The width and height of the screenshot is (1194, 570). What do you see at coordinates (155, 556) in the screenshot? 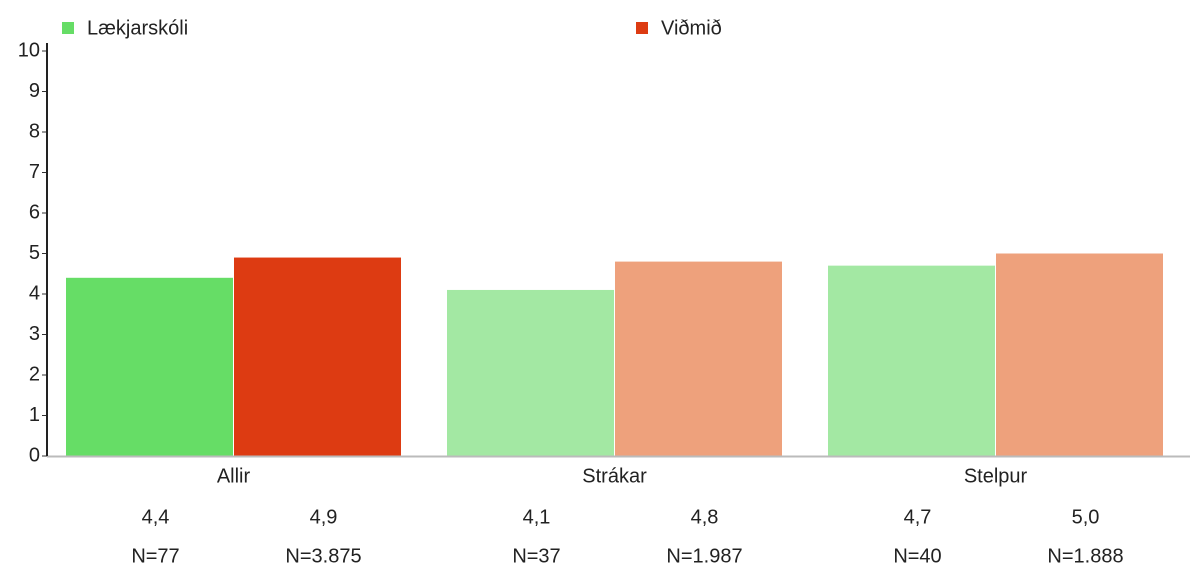
I see `n-label: N=77` at bounding box center [155, 556].